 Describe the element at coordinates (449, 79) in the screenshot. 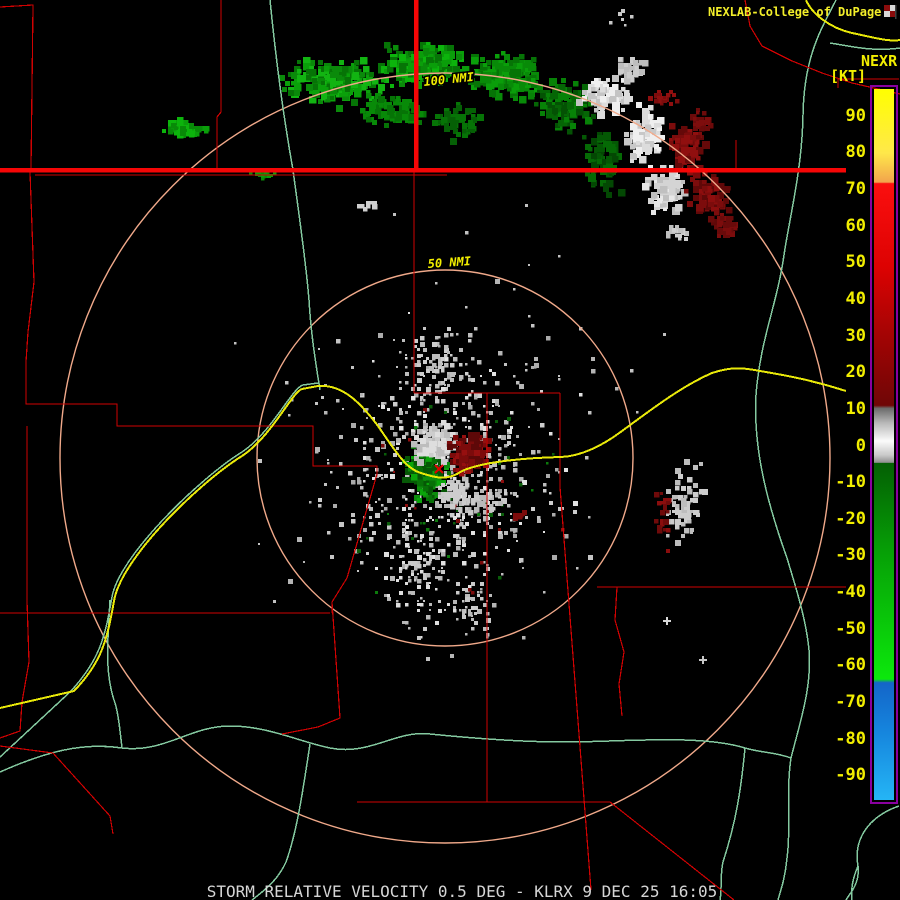

I see `ring-label-100nmi: 100 NMI` at that location.